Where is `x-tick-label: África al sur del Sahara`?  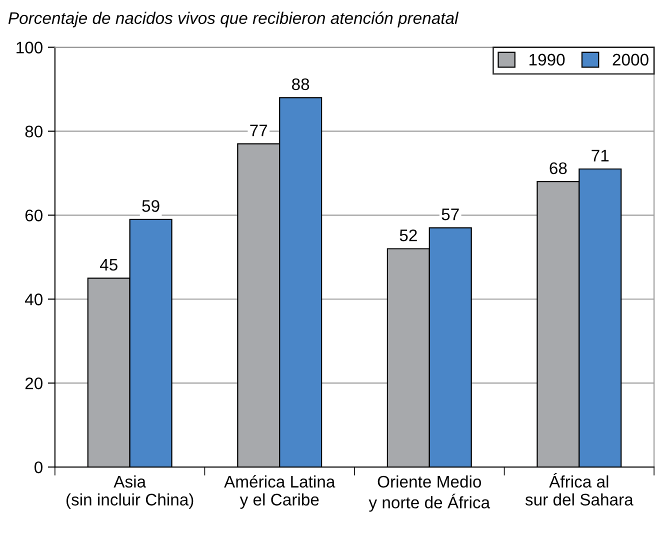
x-tick-label: África al sur del Sahara is located at coordinates (579, 489).